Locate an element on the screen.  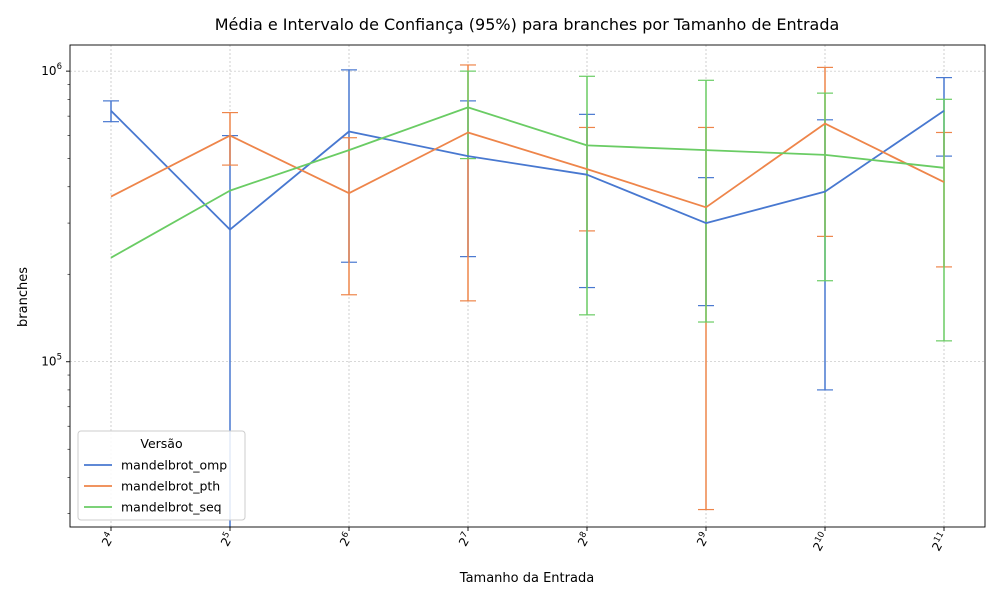
legend-label-mandelbrot_omp: mandelbrot_omp is located at coordinates (174, 465).